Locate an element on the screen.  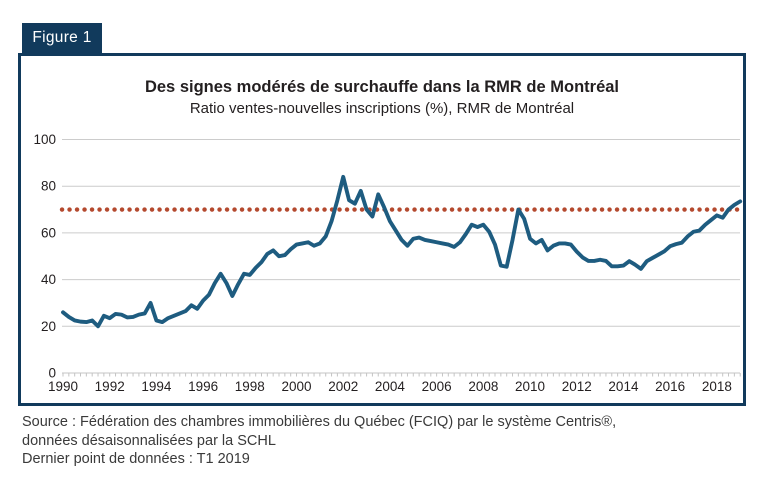
x-tick-label: 2002 is located at coordinates (343, 386).